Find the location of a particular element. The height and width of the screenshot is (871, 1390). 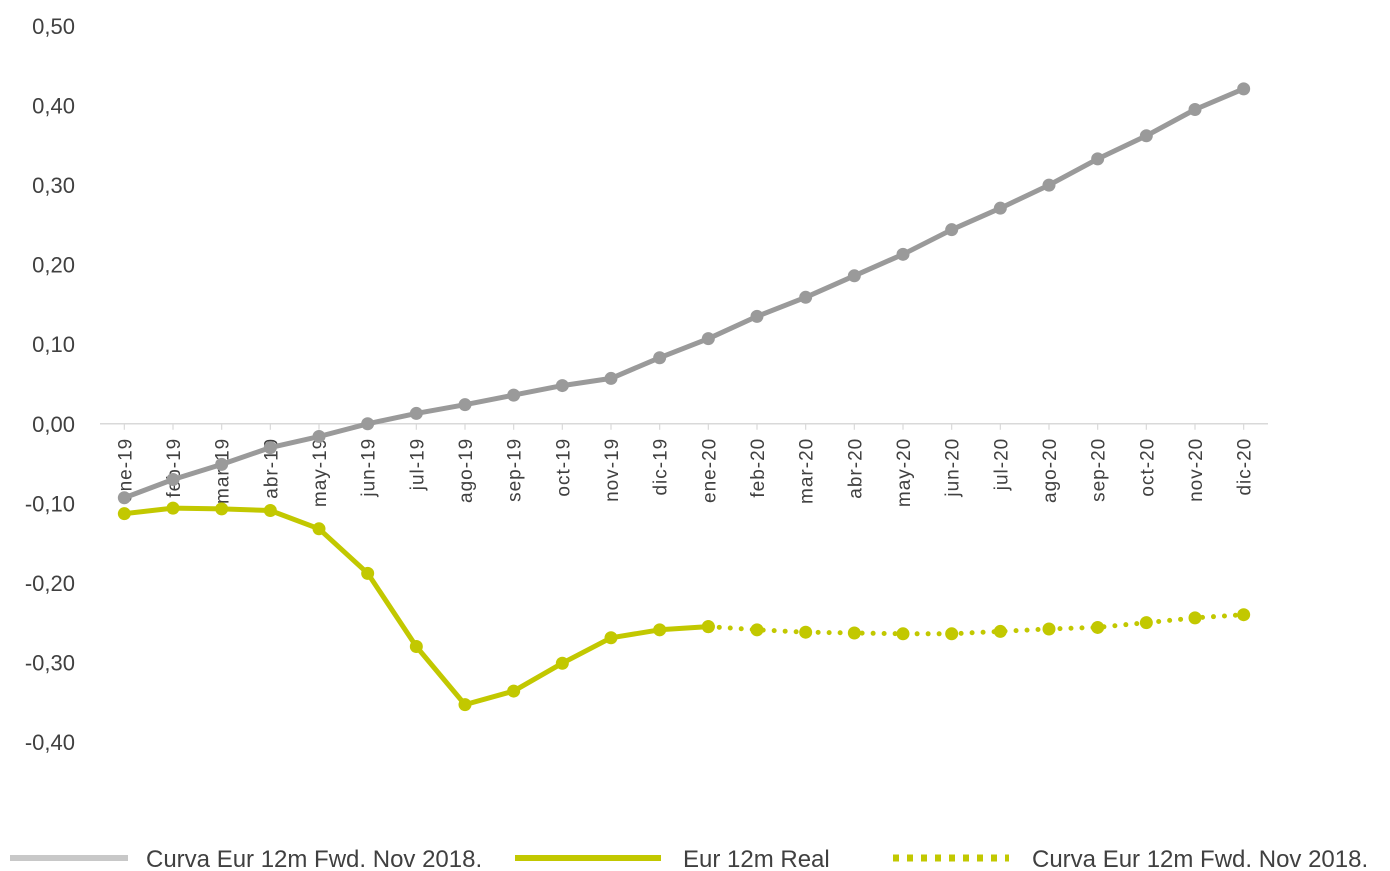

x-tick-label: ene-19 is located at coordinates (125, 470).